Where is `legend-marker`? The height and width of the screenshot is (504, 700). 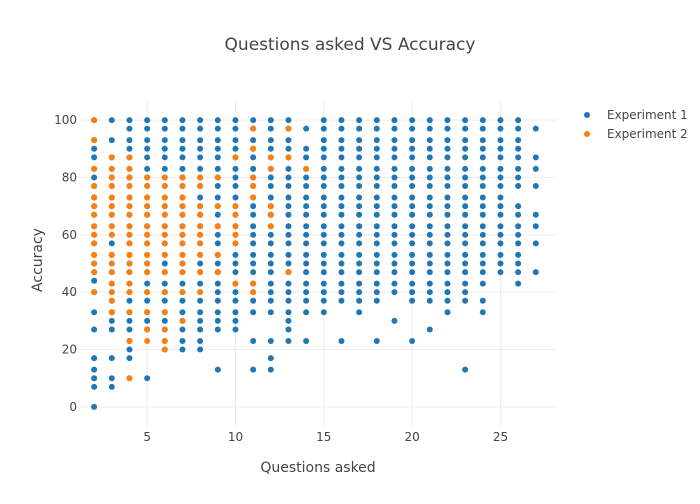 legend-marker is located at coordinates (587, 115).